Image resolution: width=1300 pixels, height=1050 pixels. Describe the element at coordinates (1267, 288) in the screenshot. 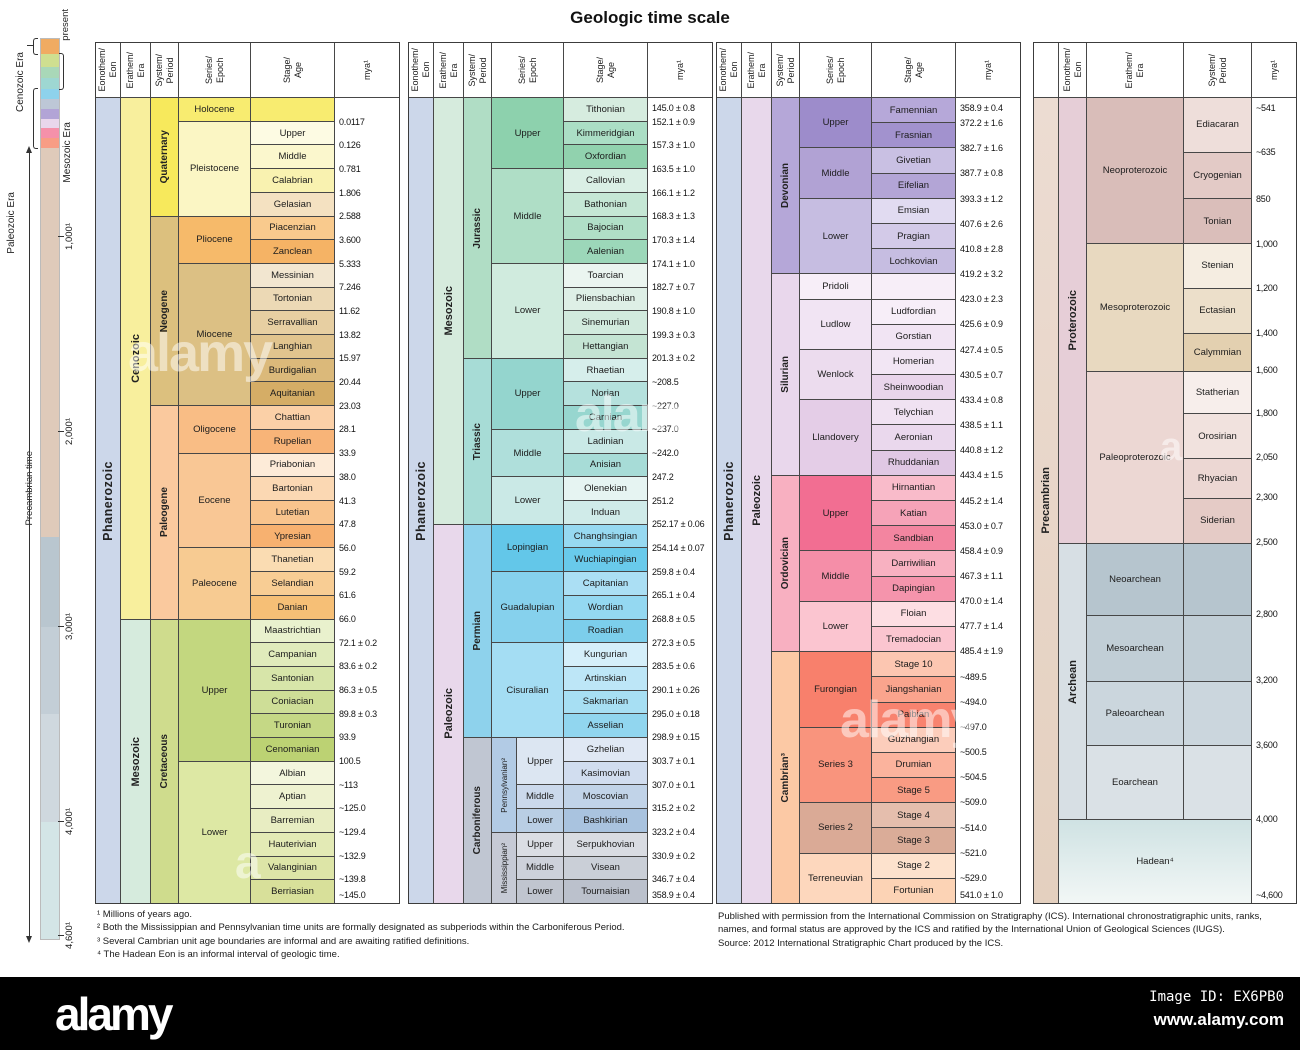

I see `mya-value: 1,200` at that location.